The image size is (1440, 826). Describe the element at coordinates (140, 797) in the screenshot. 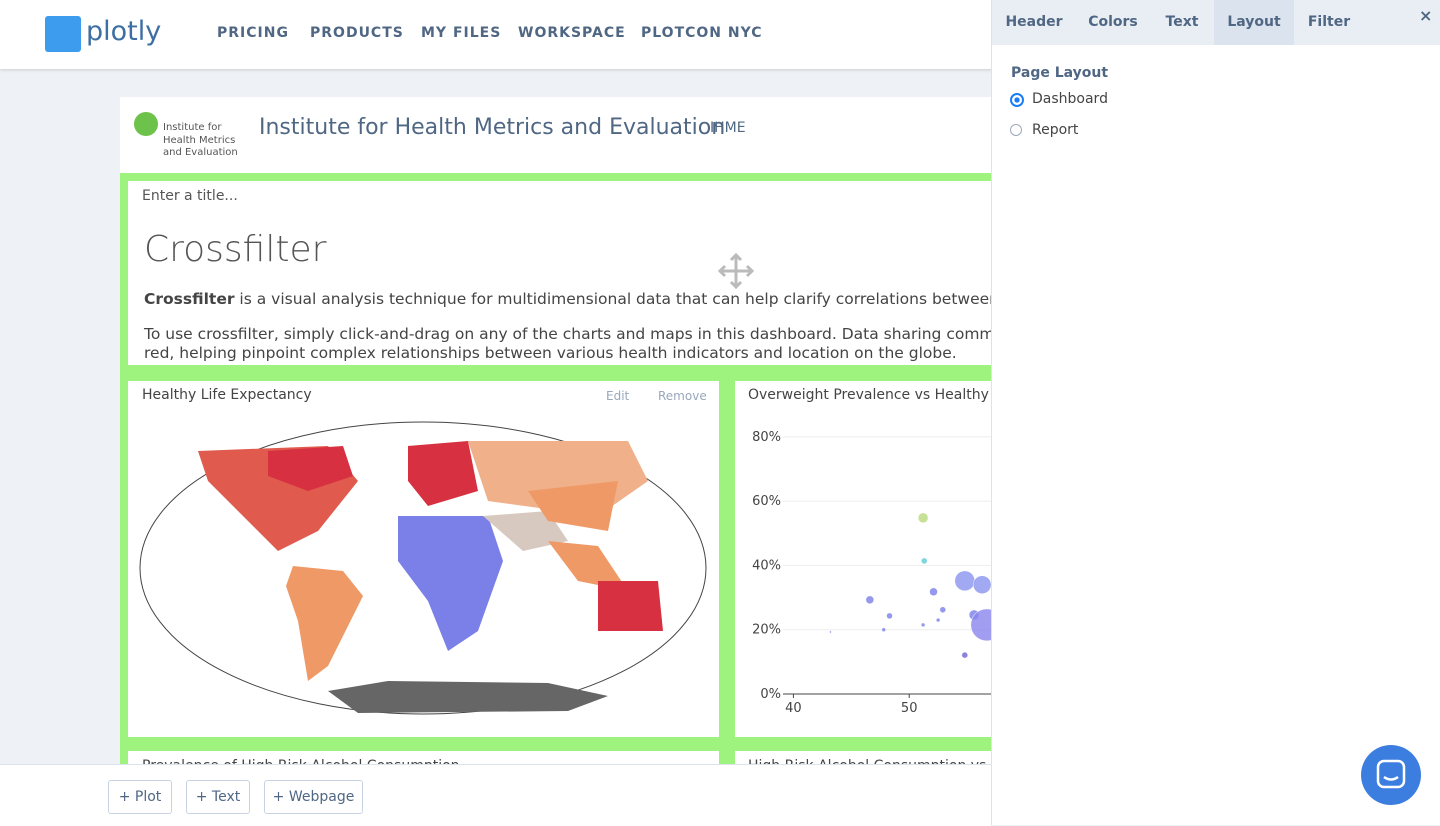

I see `add-plot-button: + Plot` at that location.